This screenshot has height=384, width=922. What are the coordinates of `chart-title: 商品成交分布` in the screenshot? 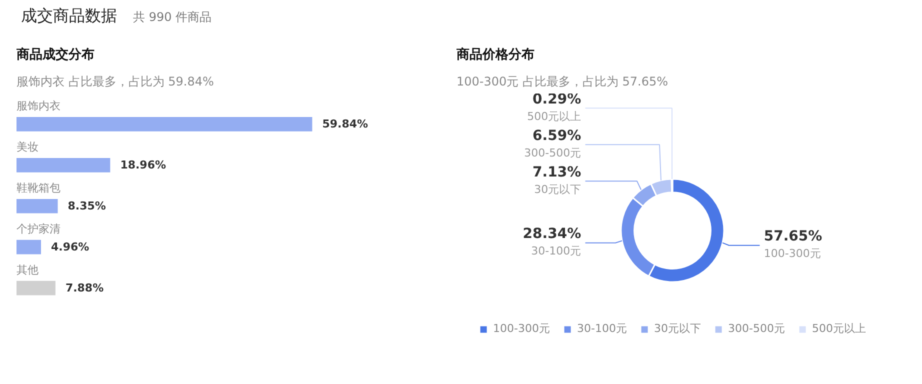 It's located at (55, 54).